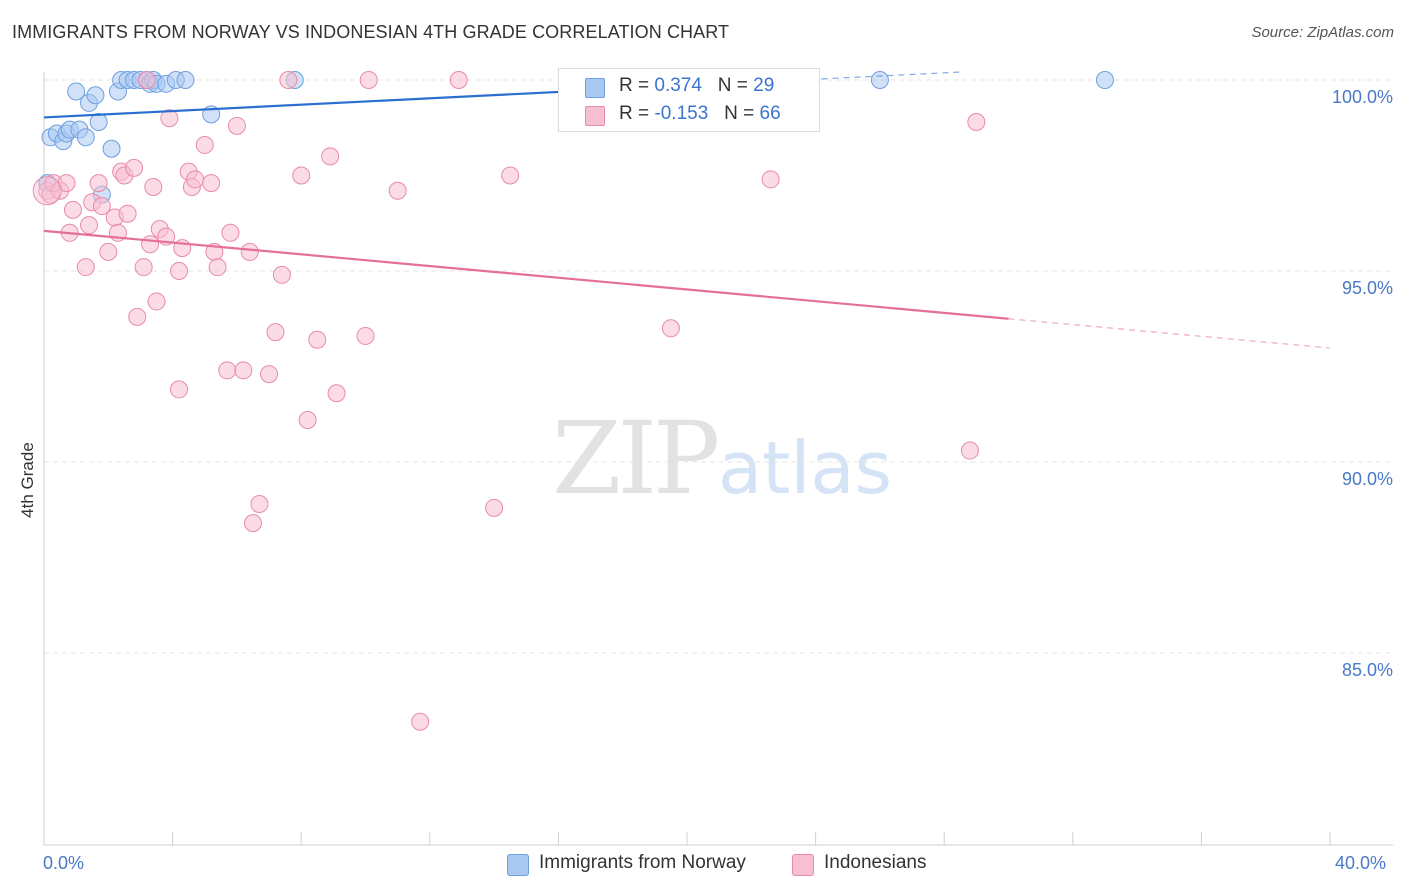 This screenshot has height=892, width=1406. Describe the element at coordinates (764, 85) in the screenshot. I see `n-value-norway: 29` at that location.